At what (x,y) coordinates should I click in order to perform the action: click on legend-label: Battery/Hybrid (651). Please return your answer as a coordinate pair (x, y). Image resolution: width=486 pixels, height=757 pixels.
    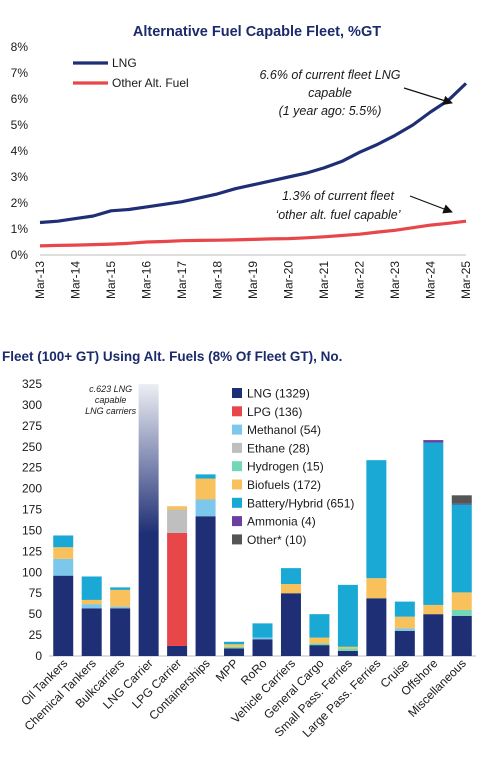
    Looking at the image, I should click on (300, 503).